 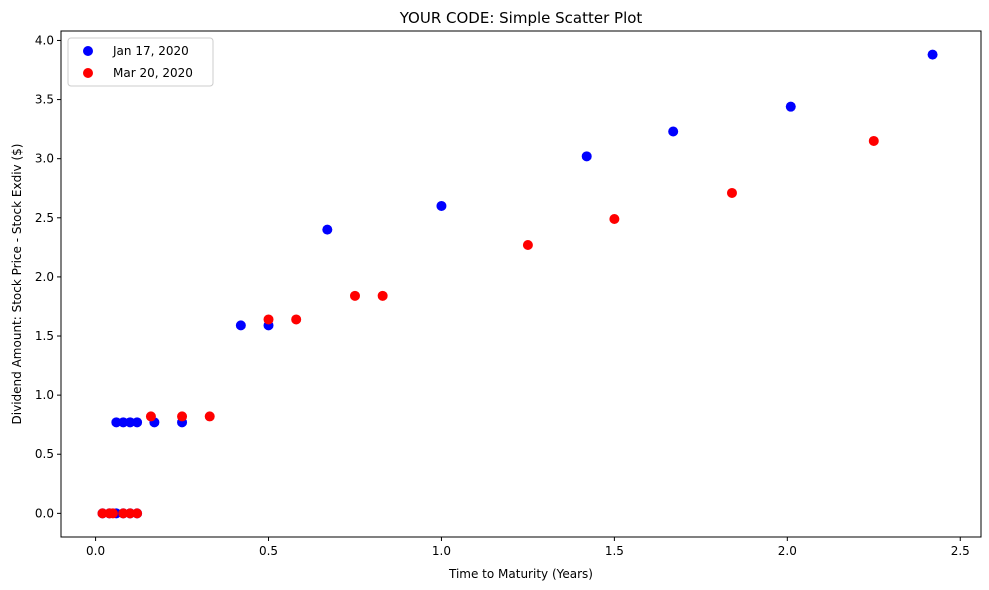 What do you see at coordinates (44, 513) in the screenshot?
I see `y-tick-label: 0.0` at bounding box center [44, 513].